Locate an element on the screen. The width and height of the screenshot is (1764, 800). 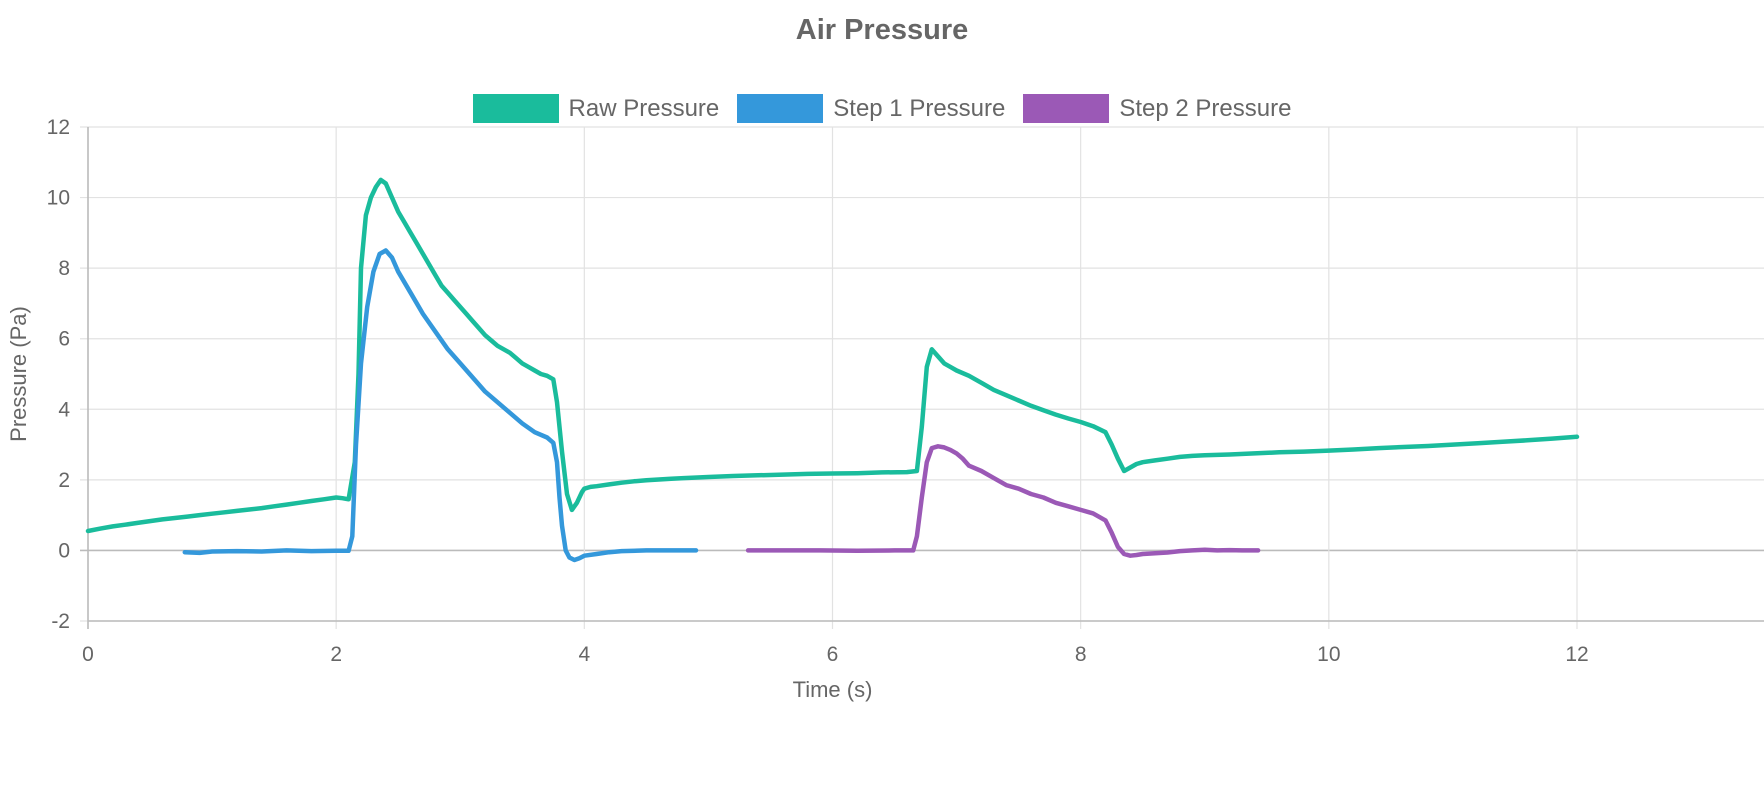
x-tick-label: 0 is located at coordinates (88, 654).